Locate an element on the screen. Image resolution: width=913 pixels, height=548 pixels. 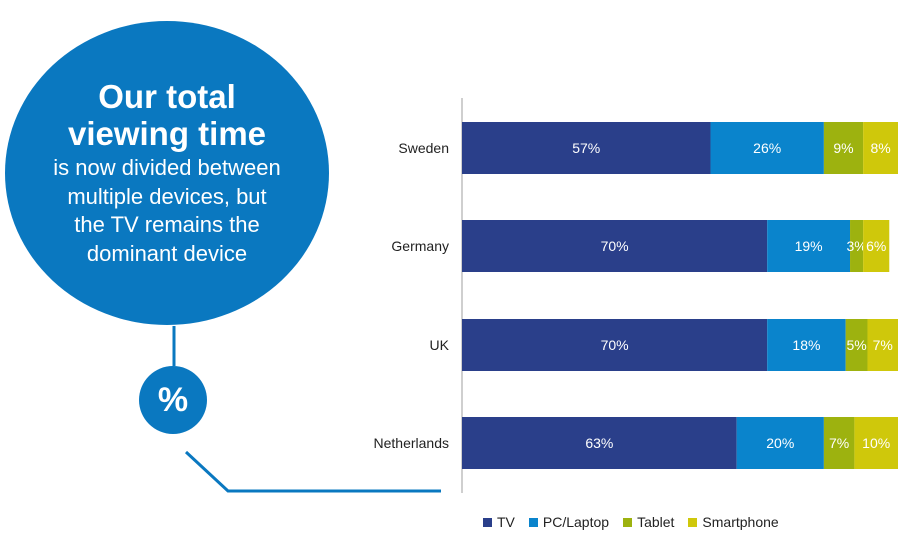
data-label: 6% is located at coordinates (876, 246).